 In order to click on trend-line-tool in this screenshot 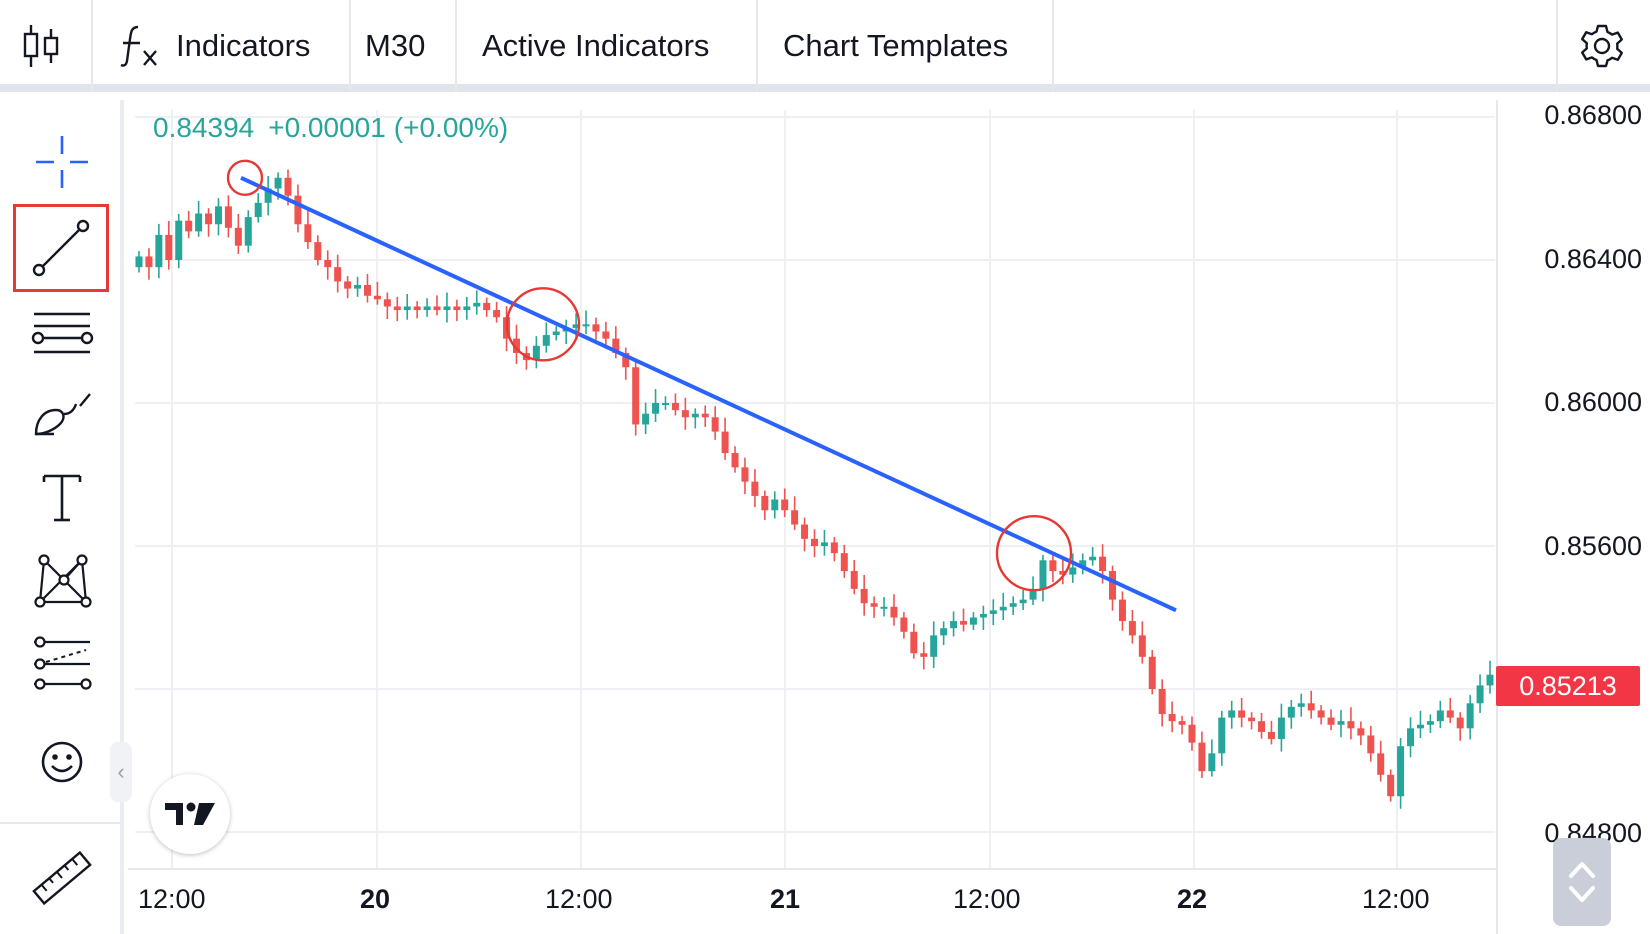, I will do `click(61, 248)`.